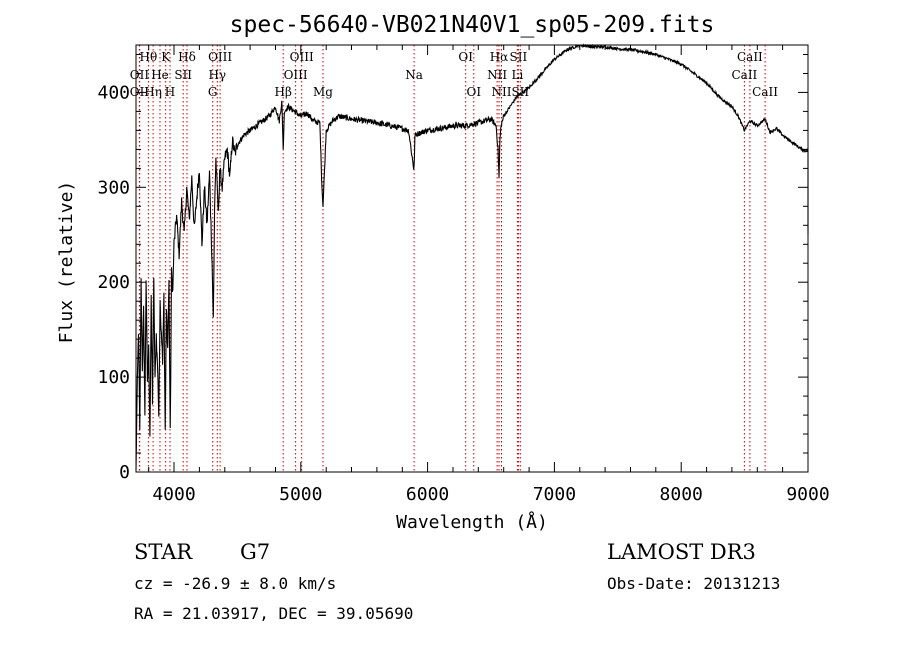  Describe the element at coordinates (160, 75) in the screenshot. I see `line-label: He` at that location.